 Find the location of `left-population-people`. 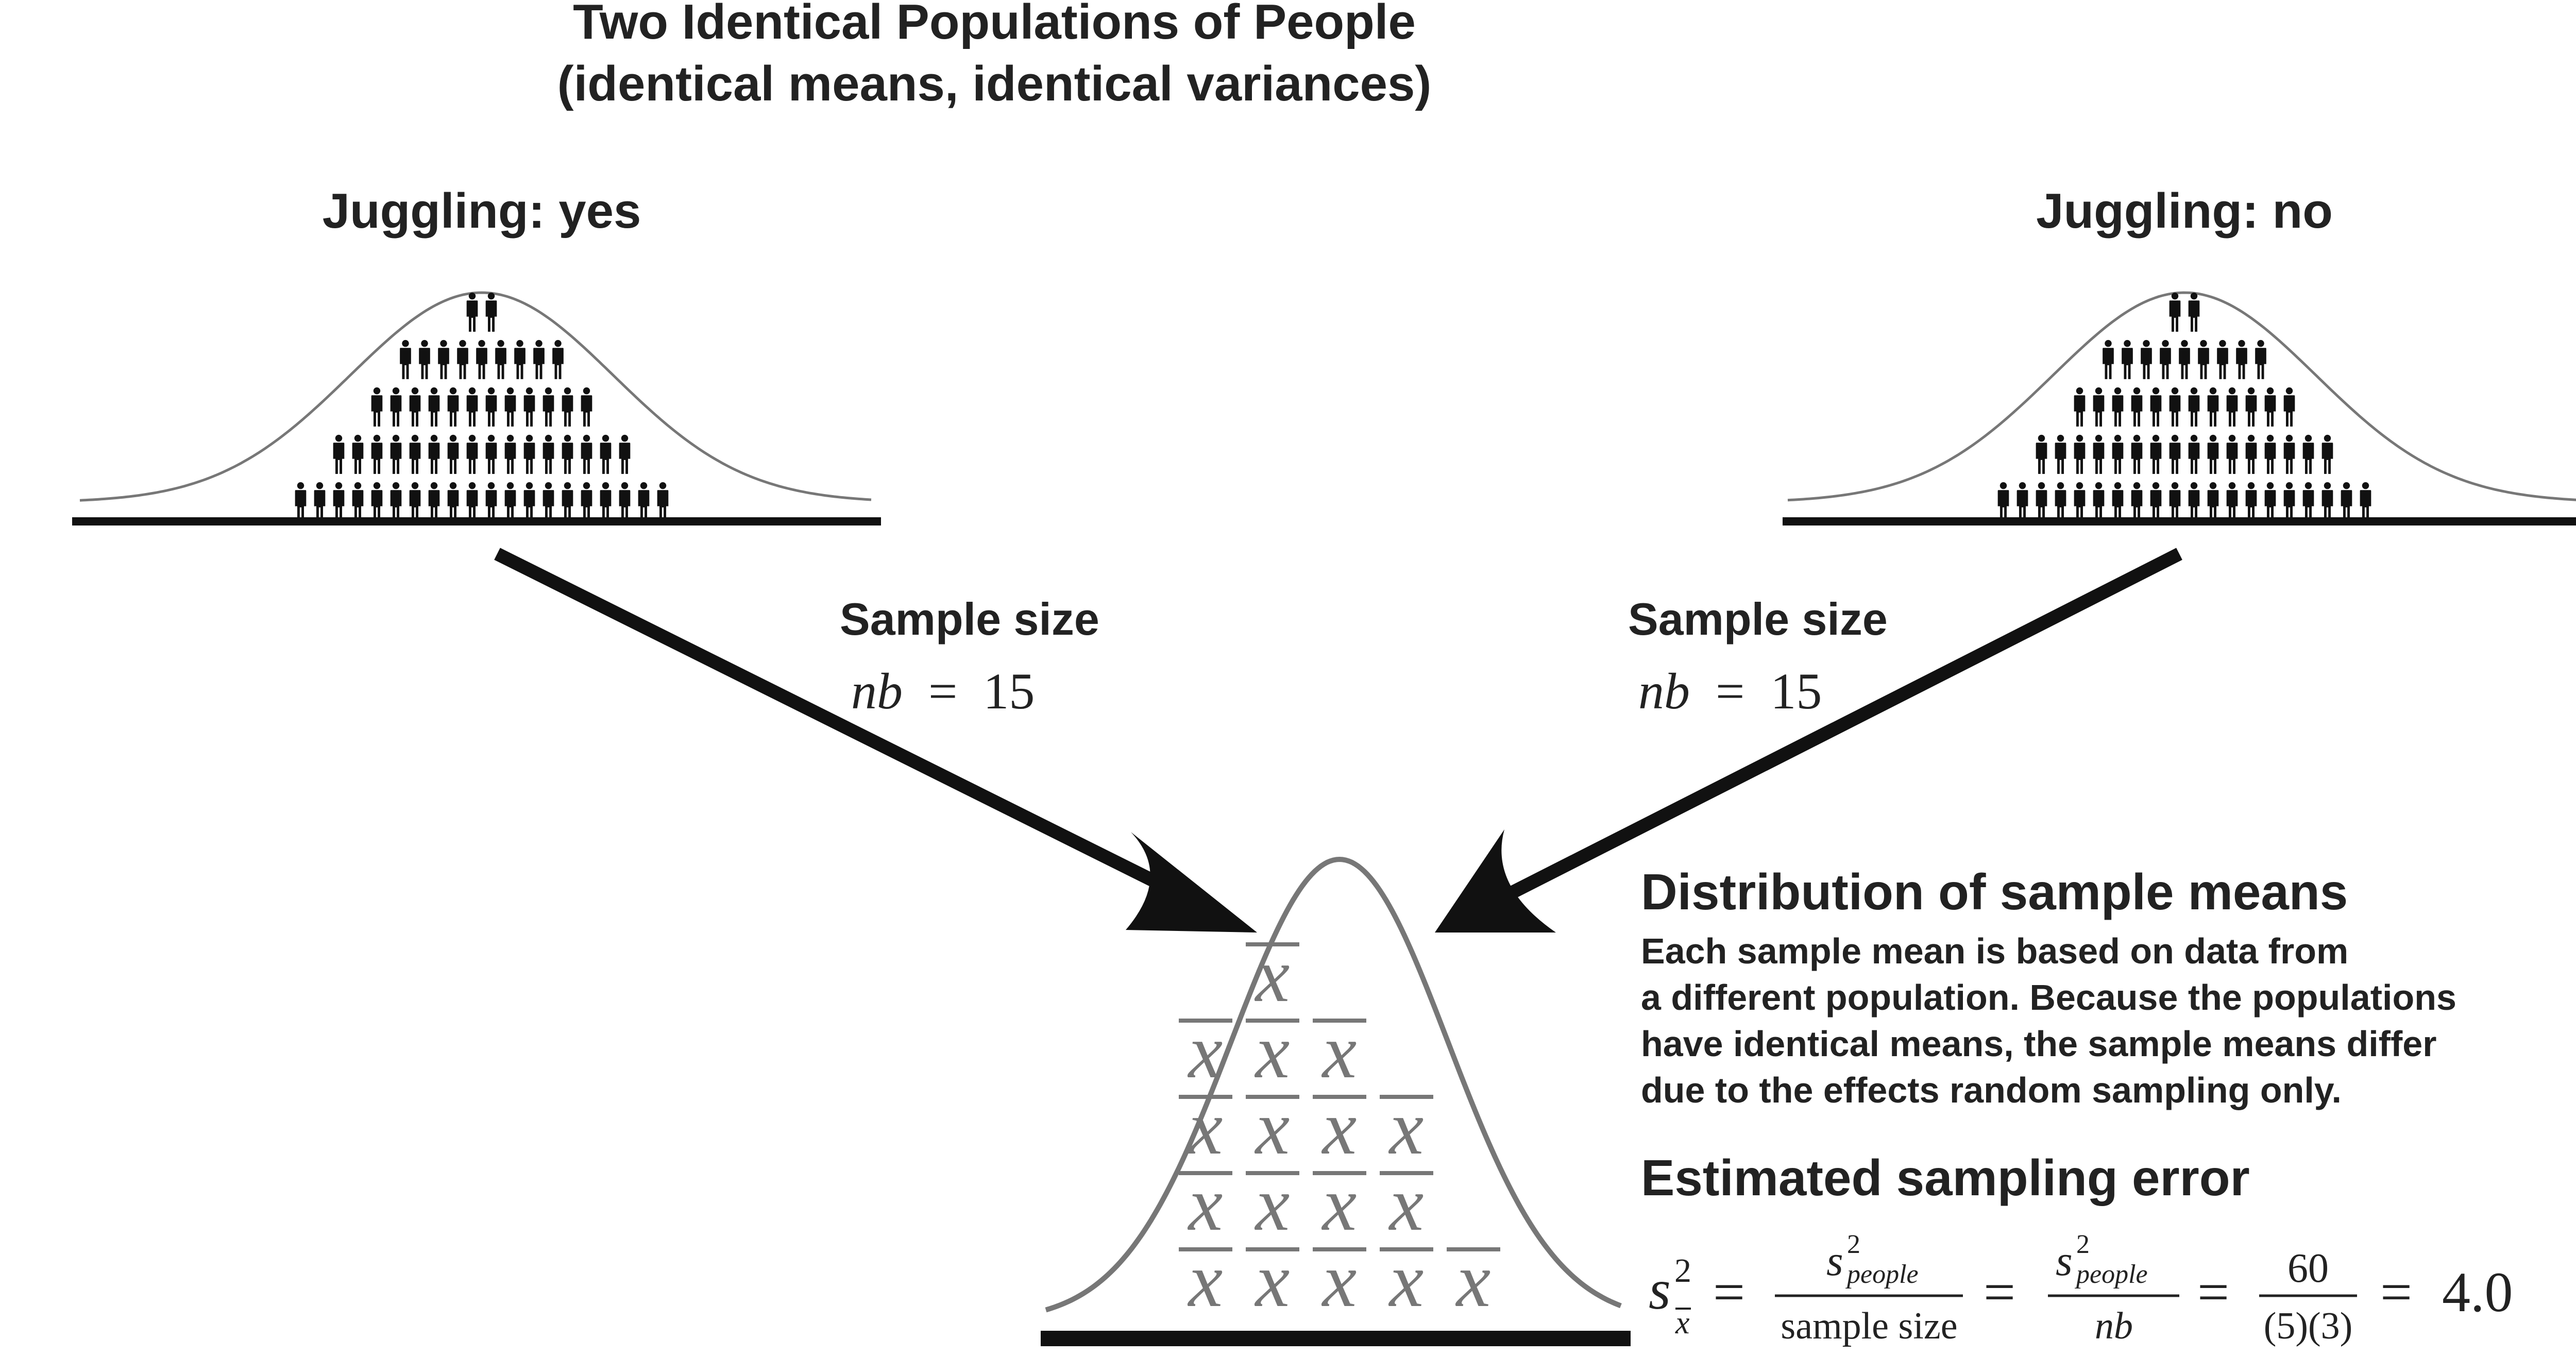

left-population-people is located at coordinates (482, 406).